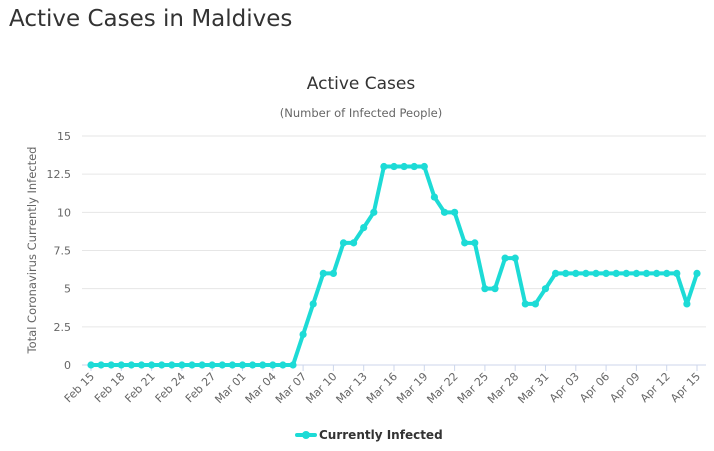 The image size is (714, 451). What do you see at coordinates (67, 289) in the screenshot?
I see `y-tick-label: 5` at bounding box center [67, 289].